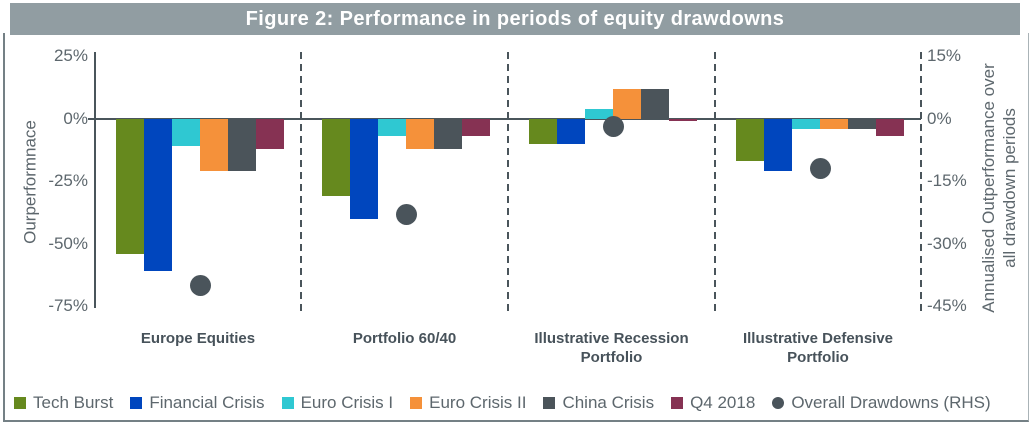 This screenshot has width=1031, height=424. I want to click on tick-label-right: 0%, so click(939, 118).